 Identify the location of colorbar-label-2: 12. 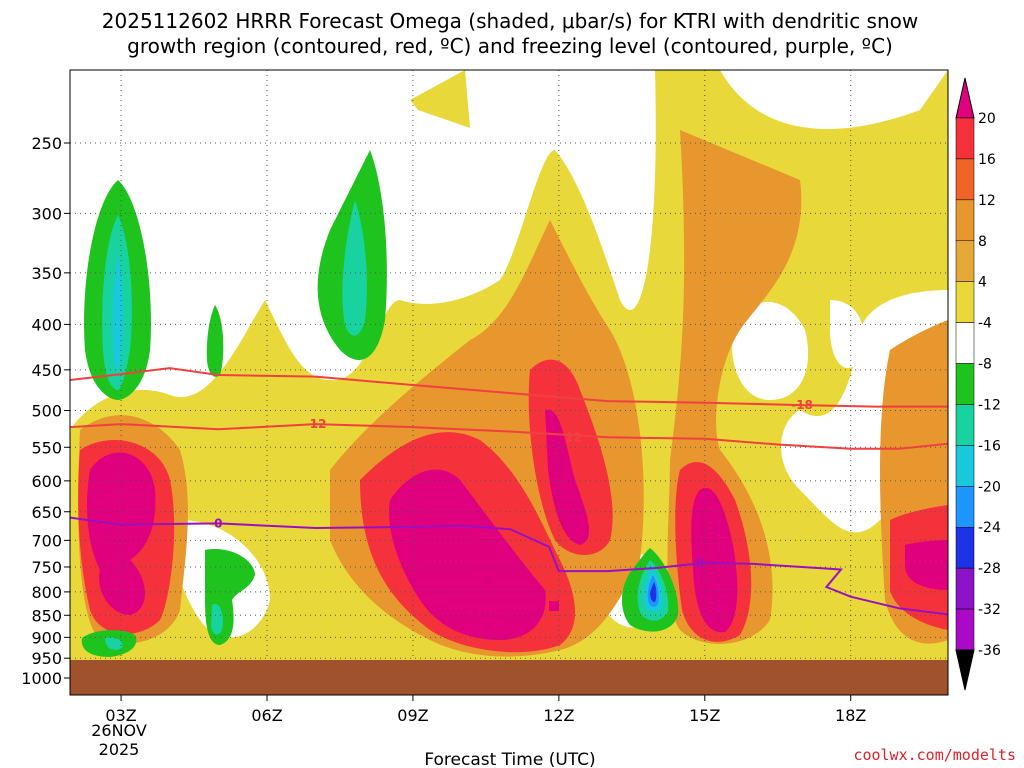
(987, 201).